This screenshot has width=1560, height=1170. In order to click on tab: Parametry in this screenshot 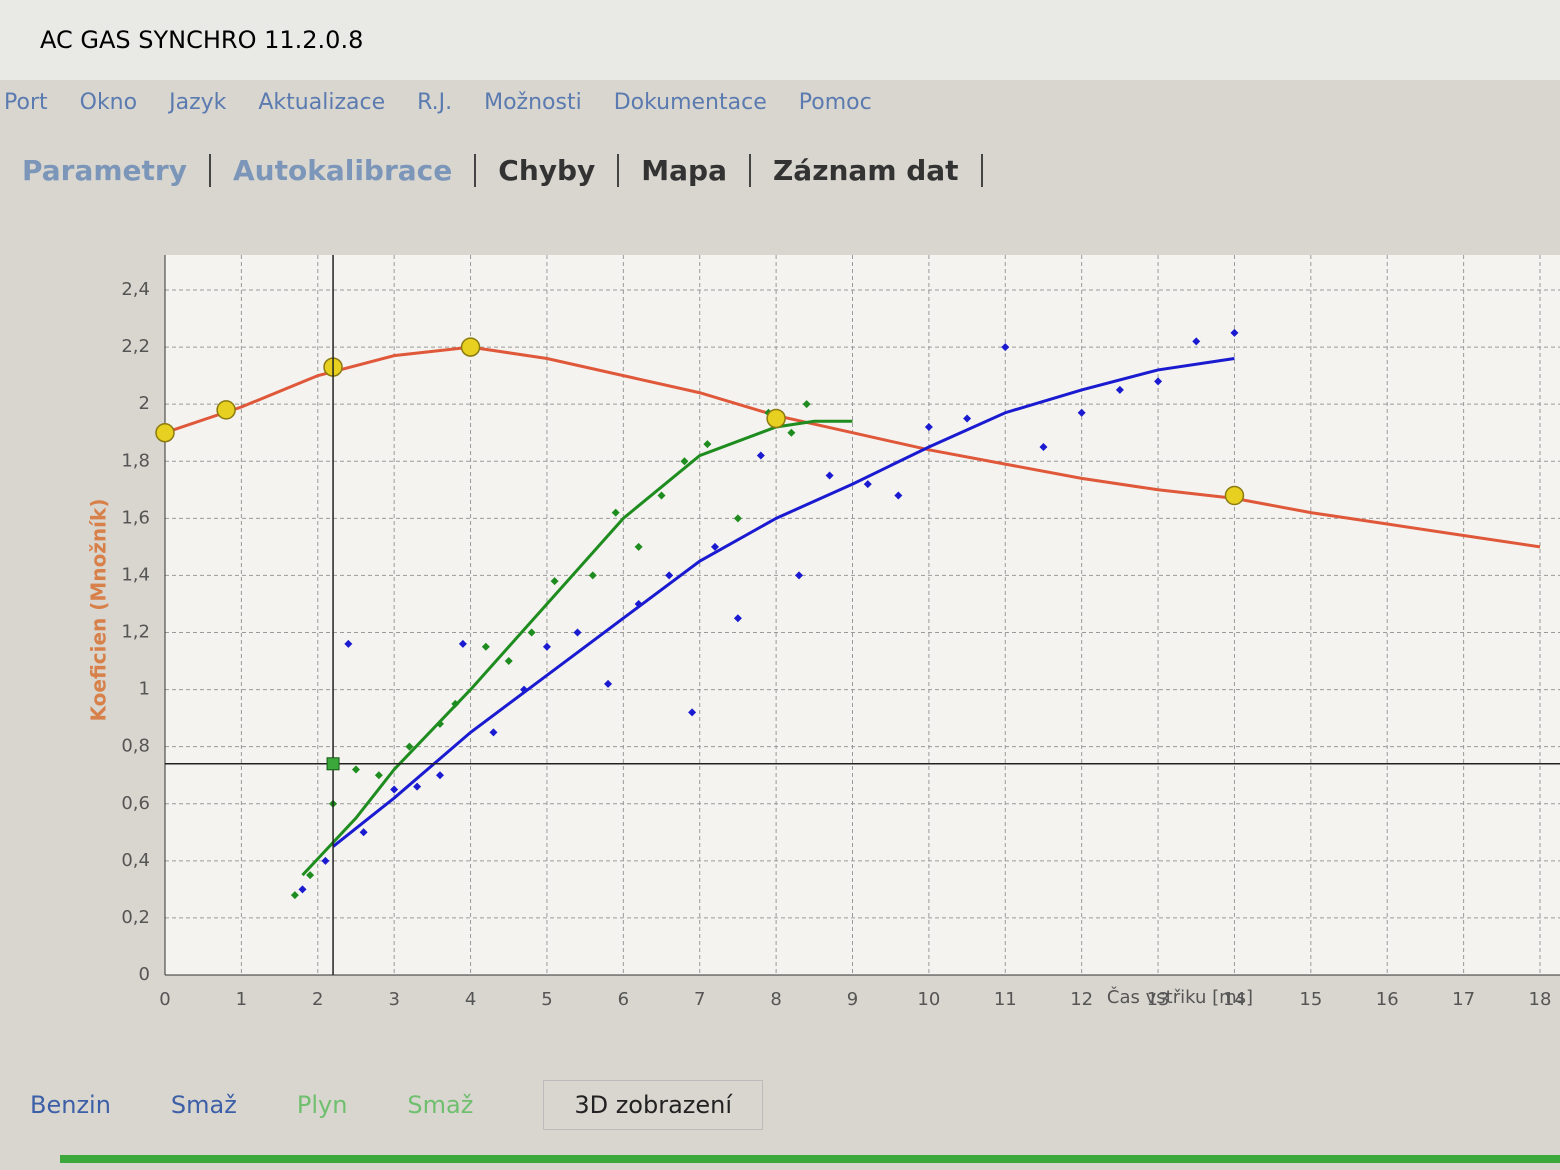, I will do `click(105, 170)`.